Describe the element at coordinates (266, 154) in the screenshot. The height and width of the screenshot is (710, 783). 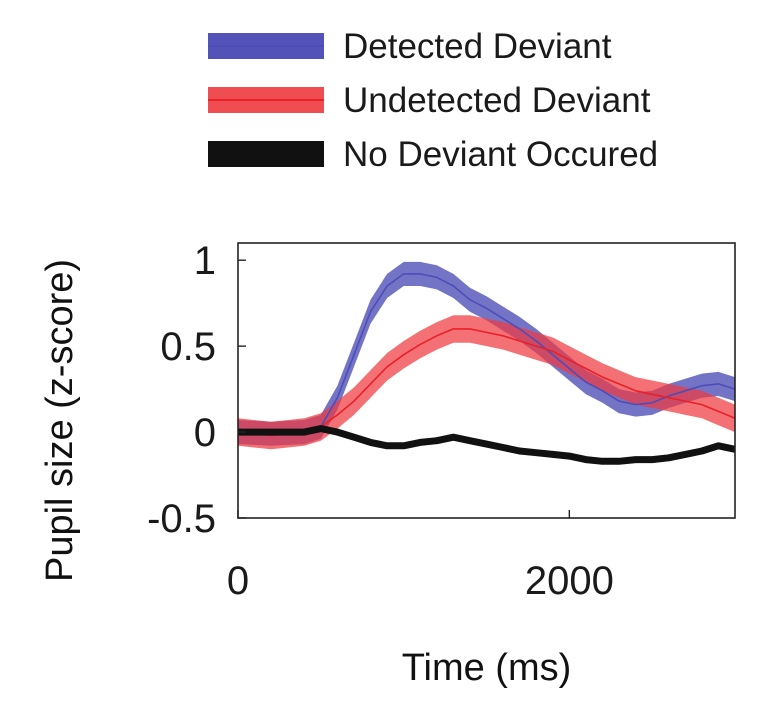
I see `legend-swatch-no-deviant-occured` at that location.